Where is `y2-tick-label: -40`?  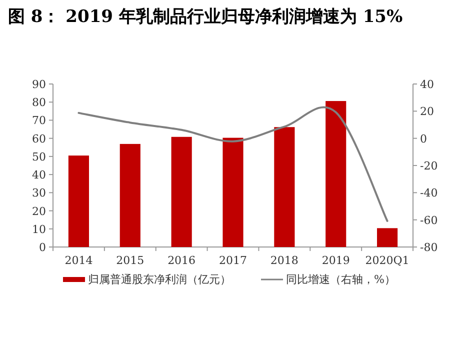
y2-tick-label: -40 is located at coordinates (429, 193).